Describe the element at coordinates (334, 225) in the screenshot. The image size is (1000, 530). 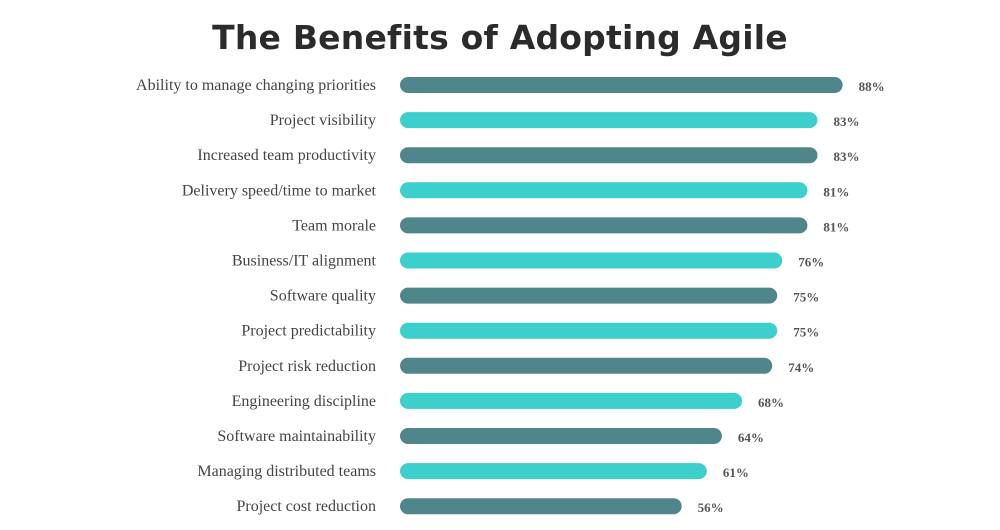
I see `category-label: Team morale` at that location.